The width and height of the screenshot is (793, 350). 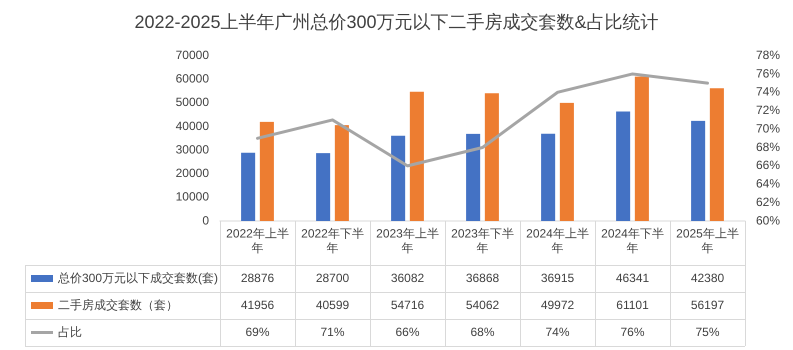 I want to click on y-tick-label: 60000, so click(x=193, y=79).